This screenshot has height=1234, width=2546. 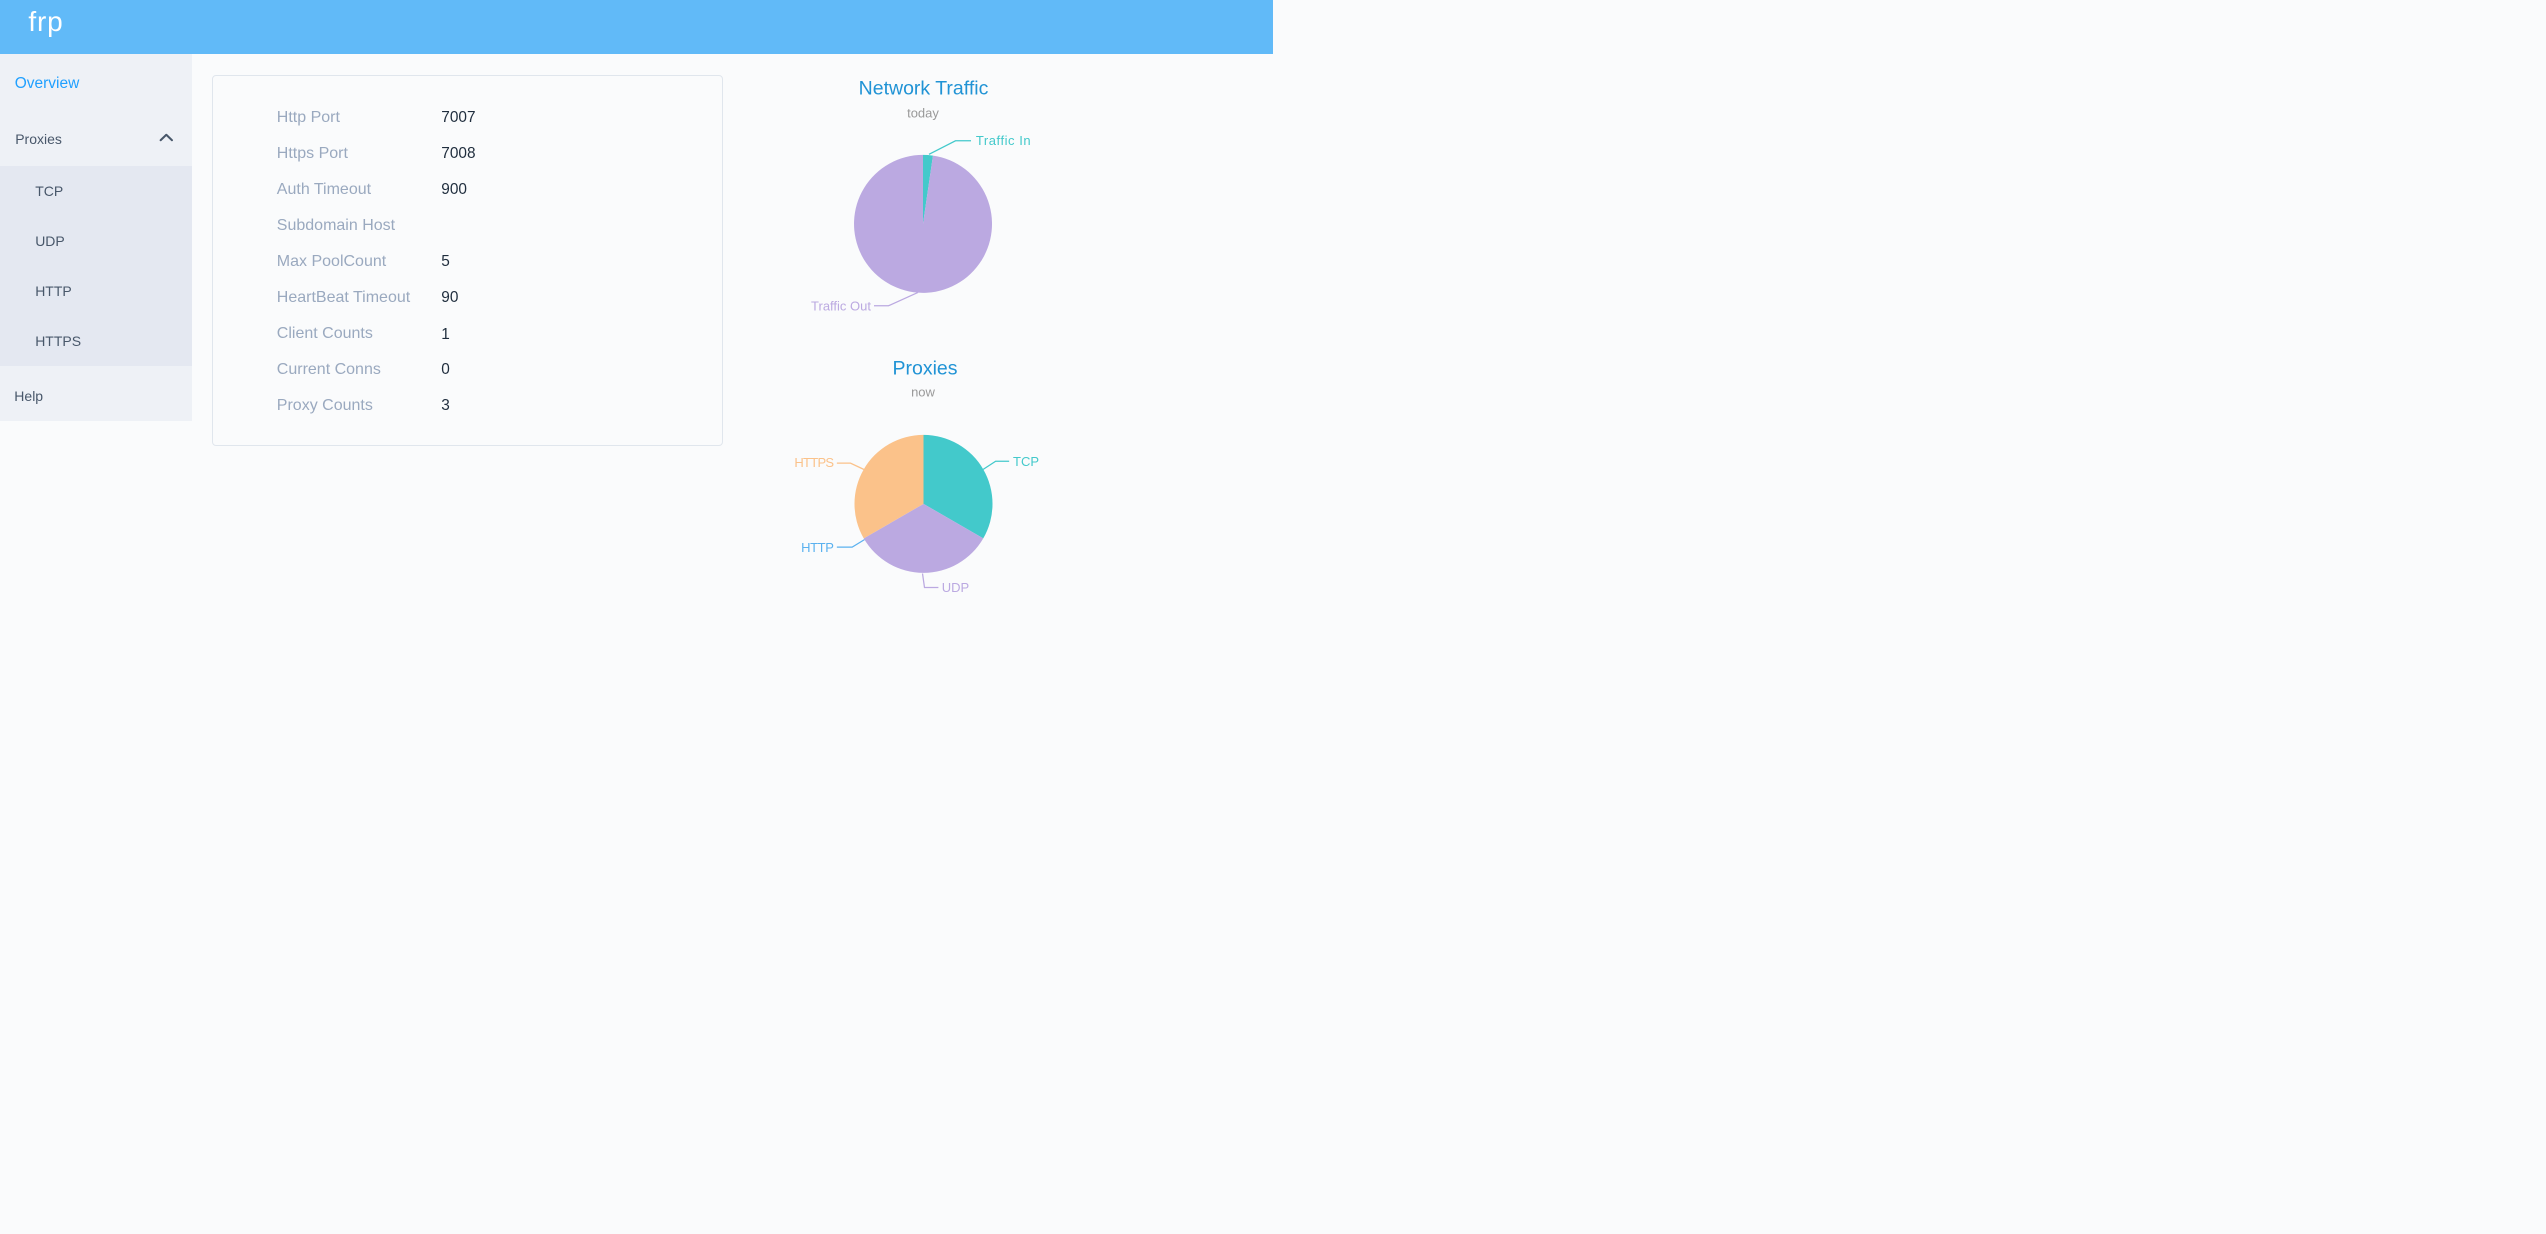 What do you see at coordinates (814, 462) in the screenshot?
I see `svg-text: HTTPS` at bounding box center [814, 462].